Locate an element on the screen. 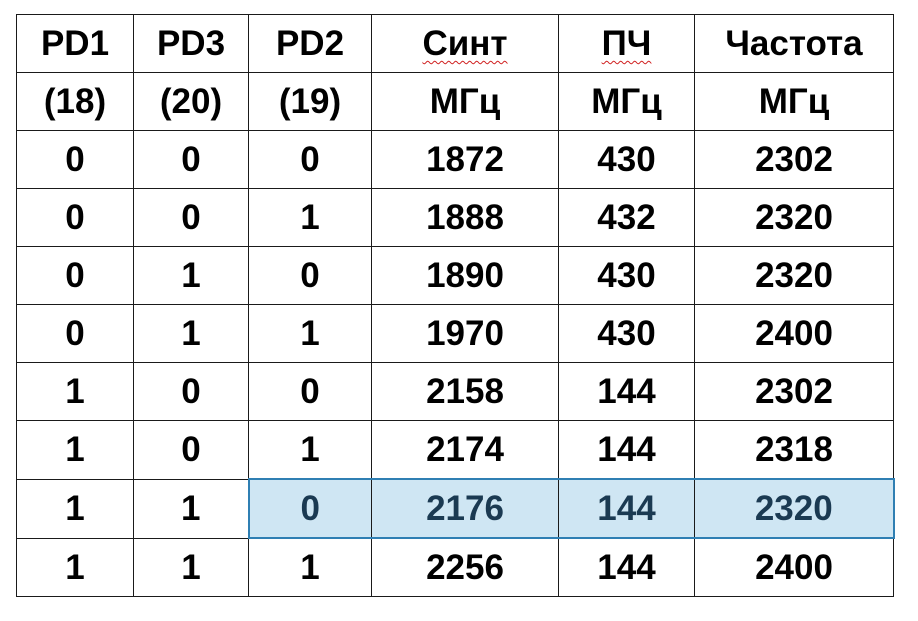 Image resolution: width=918 pixels, height=621 pixels. header-cell-pd1-pin: (18) is located at coordinates (75, 101).